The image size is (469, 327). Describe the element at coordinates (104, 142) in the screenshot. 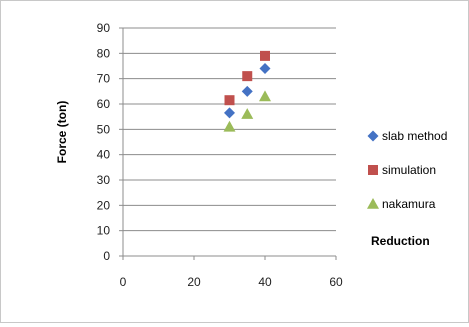

I see `y-tick-labels: 0 10 20 30 40 50 60 70 80 90` at that location.